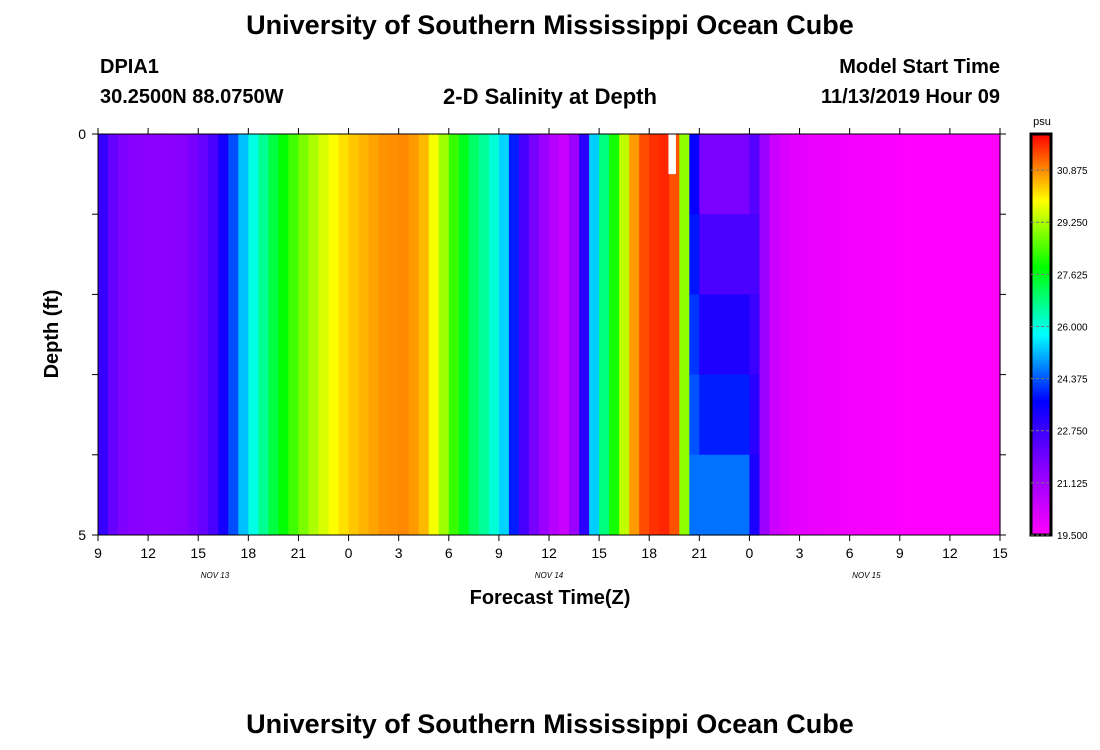 The image size is (1100, 750). I want to click on colorbar-gradient, so click(1041, 334).